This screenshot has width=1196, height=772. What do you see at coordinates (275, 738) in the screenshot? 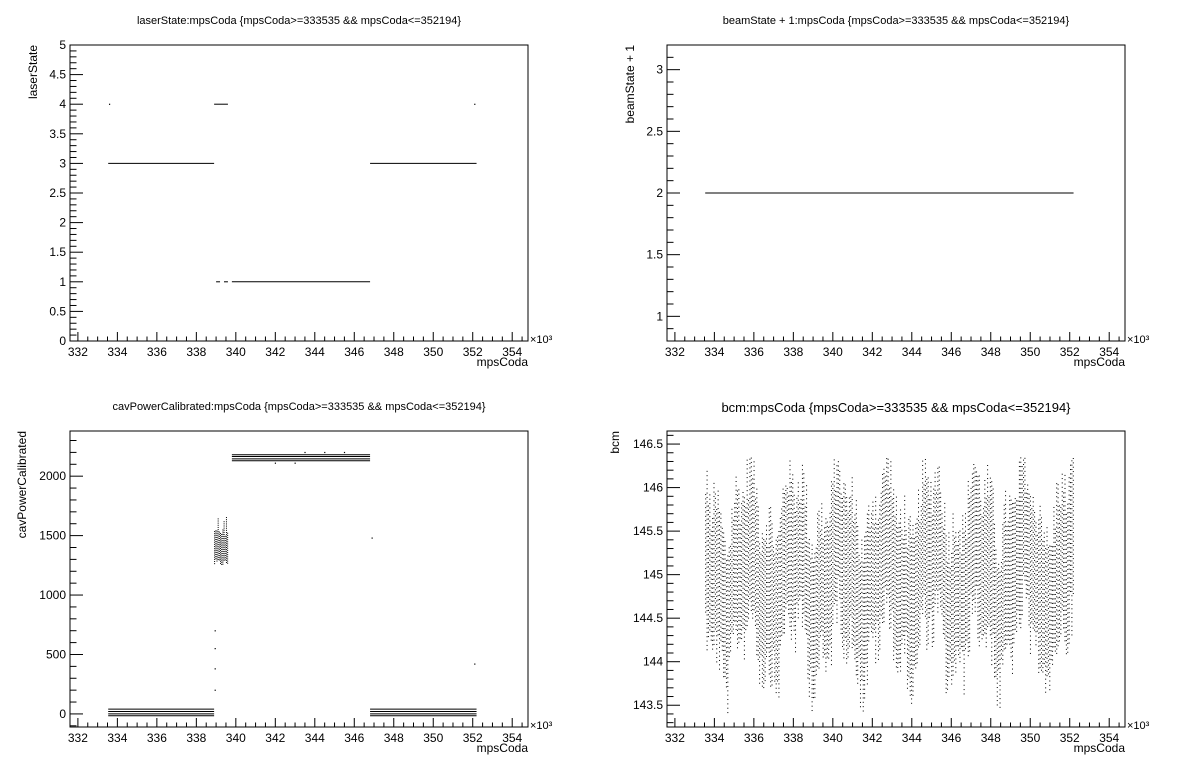
I see `x-tick-label: 342` at bounding box center [275, 738].